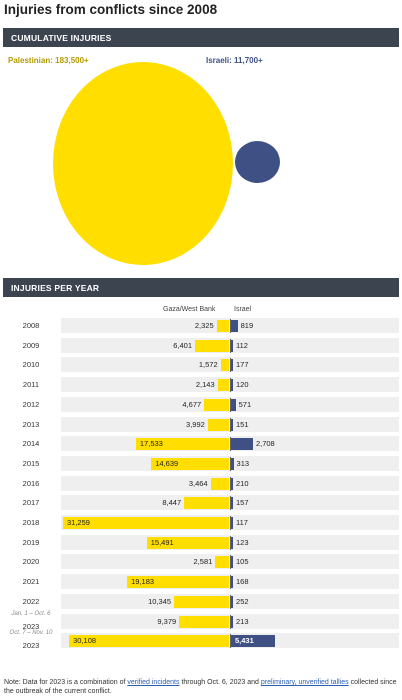 This screenshot has height=700, width=402. What do you see at coordinates (257, 162) in the screenshot?
I see `israeli-cumulative-circle` at bounding box center [257, 162].